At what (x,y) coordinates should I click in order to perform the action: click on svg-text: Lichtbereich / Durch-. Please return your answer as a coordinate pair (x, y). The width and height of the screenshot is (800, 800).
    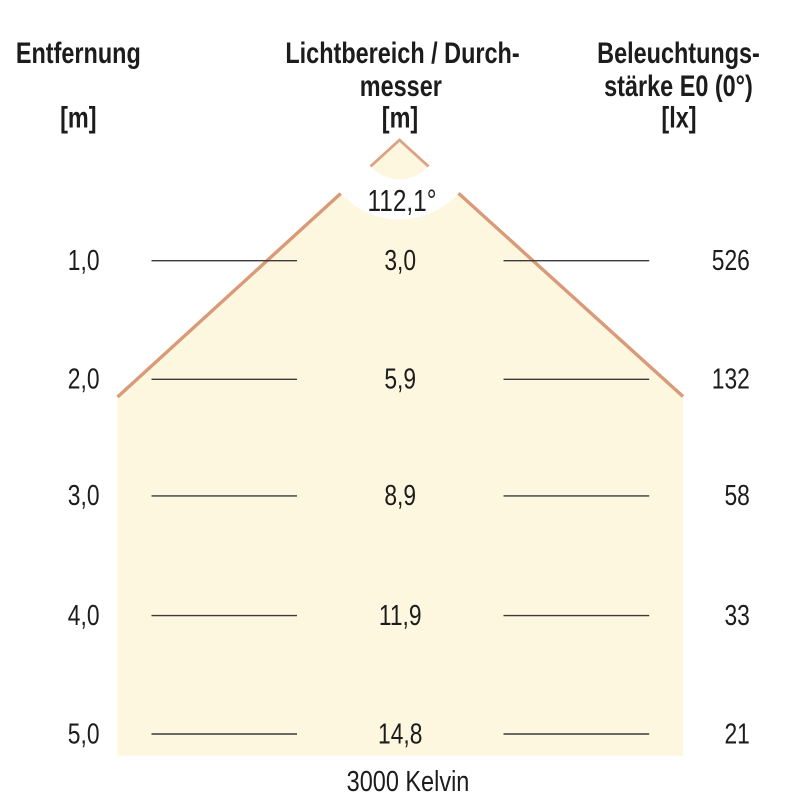
    Looking at the image, I should click on (402, 52).